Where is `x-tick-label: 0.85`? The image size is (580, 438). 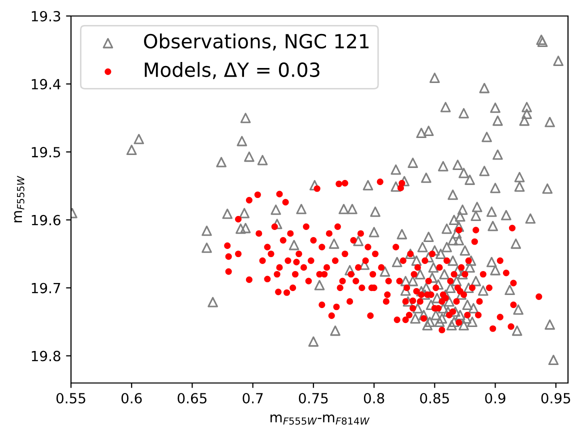
x-tick-label: 0.85 is located at coordinates (434, 398).